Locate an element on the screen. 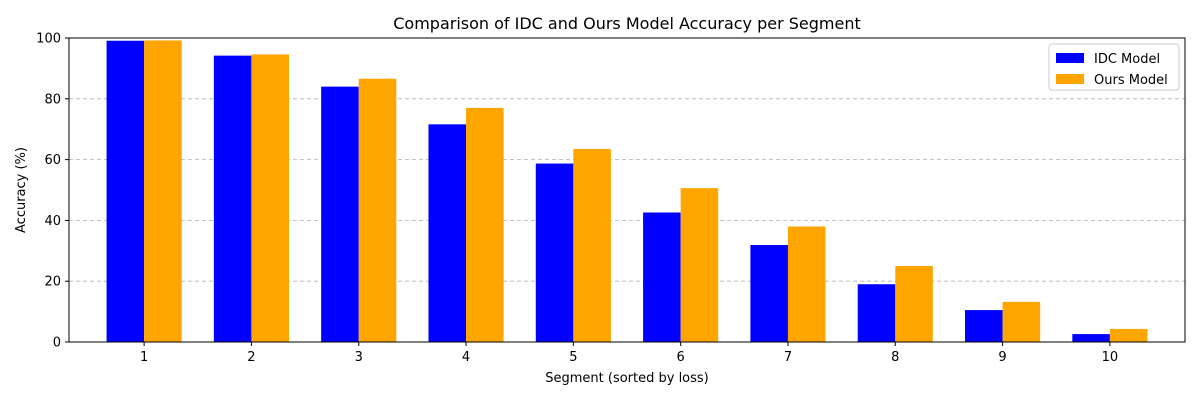  x-tick-label: 1 is located at coordinates (144, 357).